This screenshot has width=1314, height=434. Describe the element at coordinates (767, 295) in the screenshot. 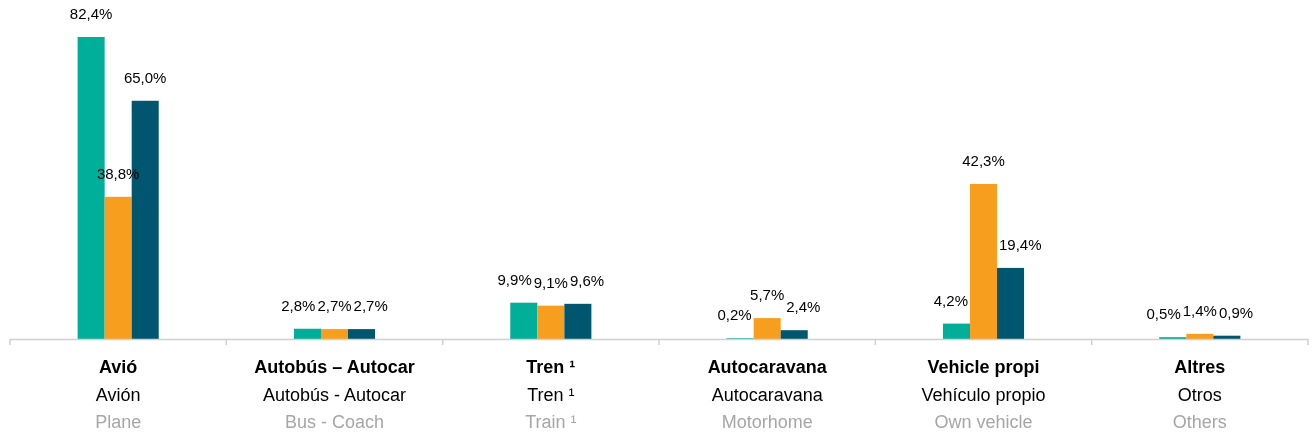

I see `data-label: 5,7%` at that location.